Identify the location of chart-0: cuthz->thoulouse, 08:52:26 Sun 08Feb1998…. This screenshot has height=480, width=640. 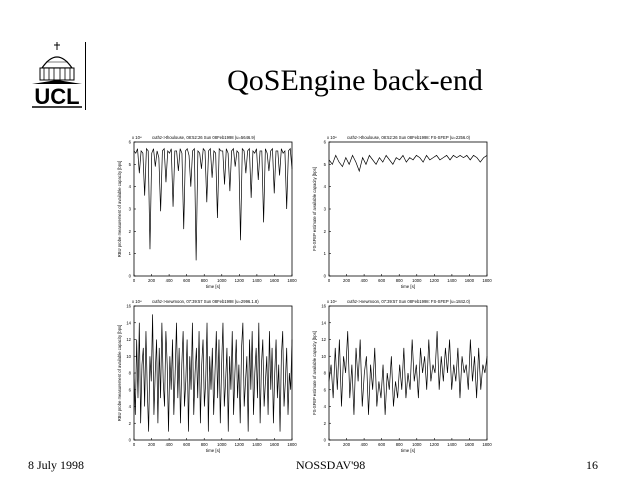
(207, 212).